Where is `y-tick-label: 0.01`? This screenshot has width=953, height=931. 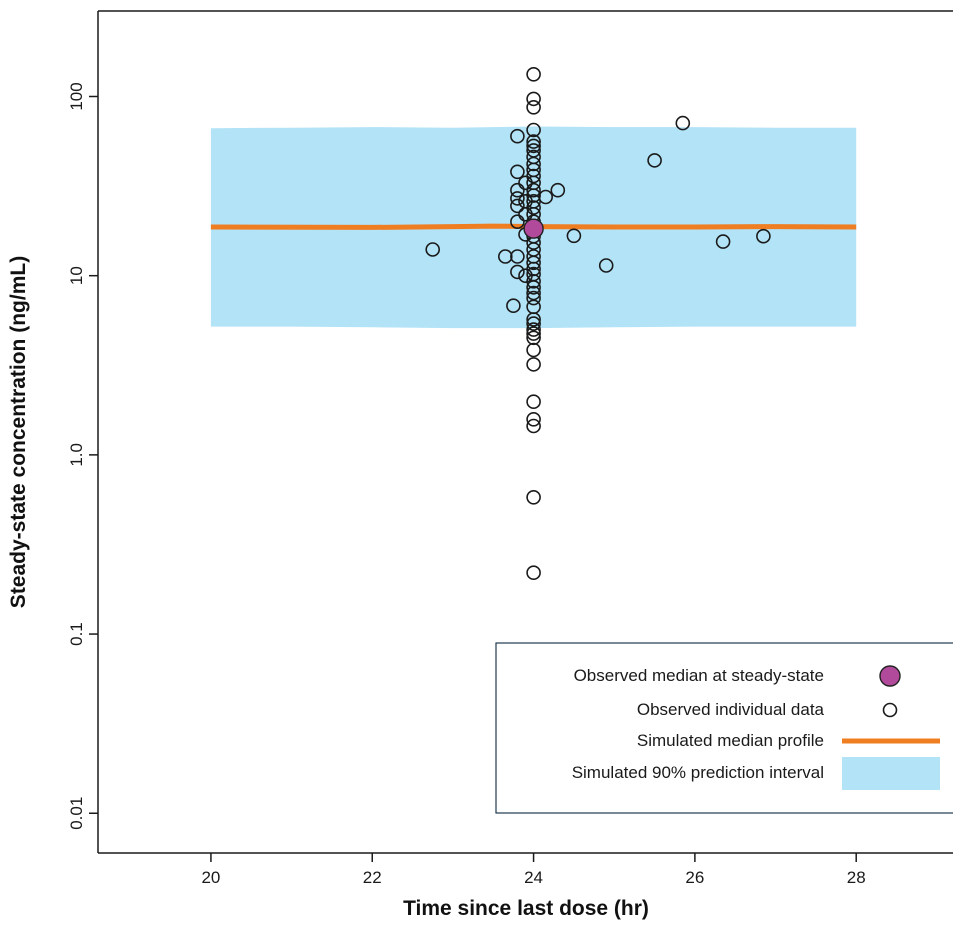
y-tick-label: 0.01 is located at coordinates (76, 813).